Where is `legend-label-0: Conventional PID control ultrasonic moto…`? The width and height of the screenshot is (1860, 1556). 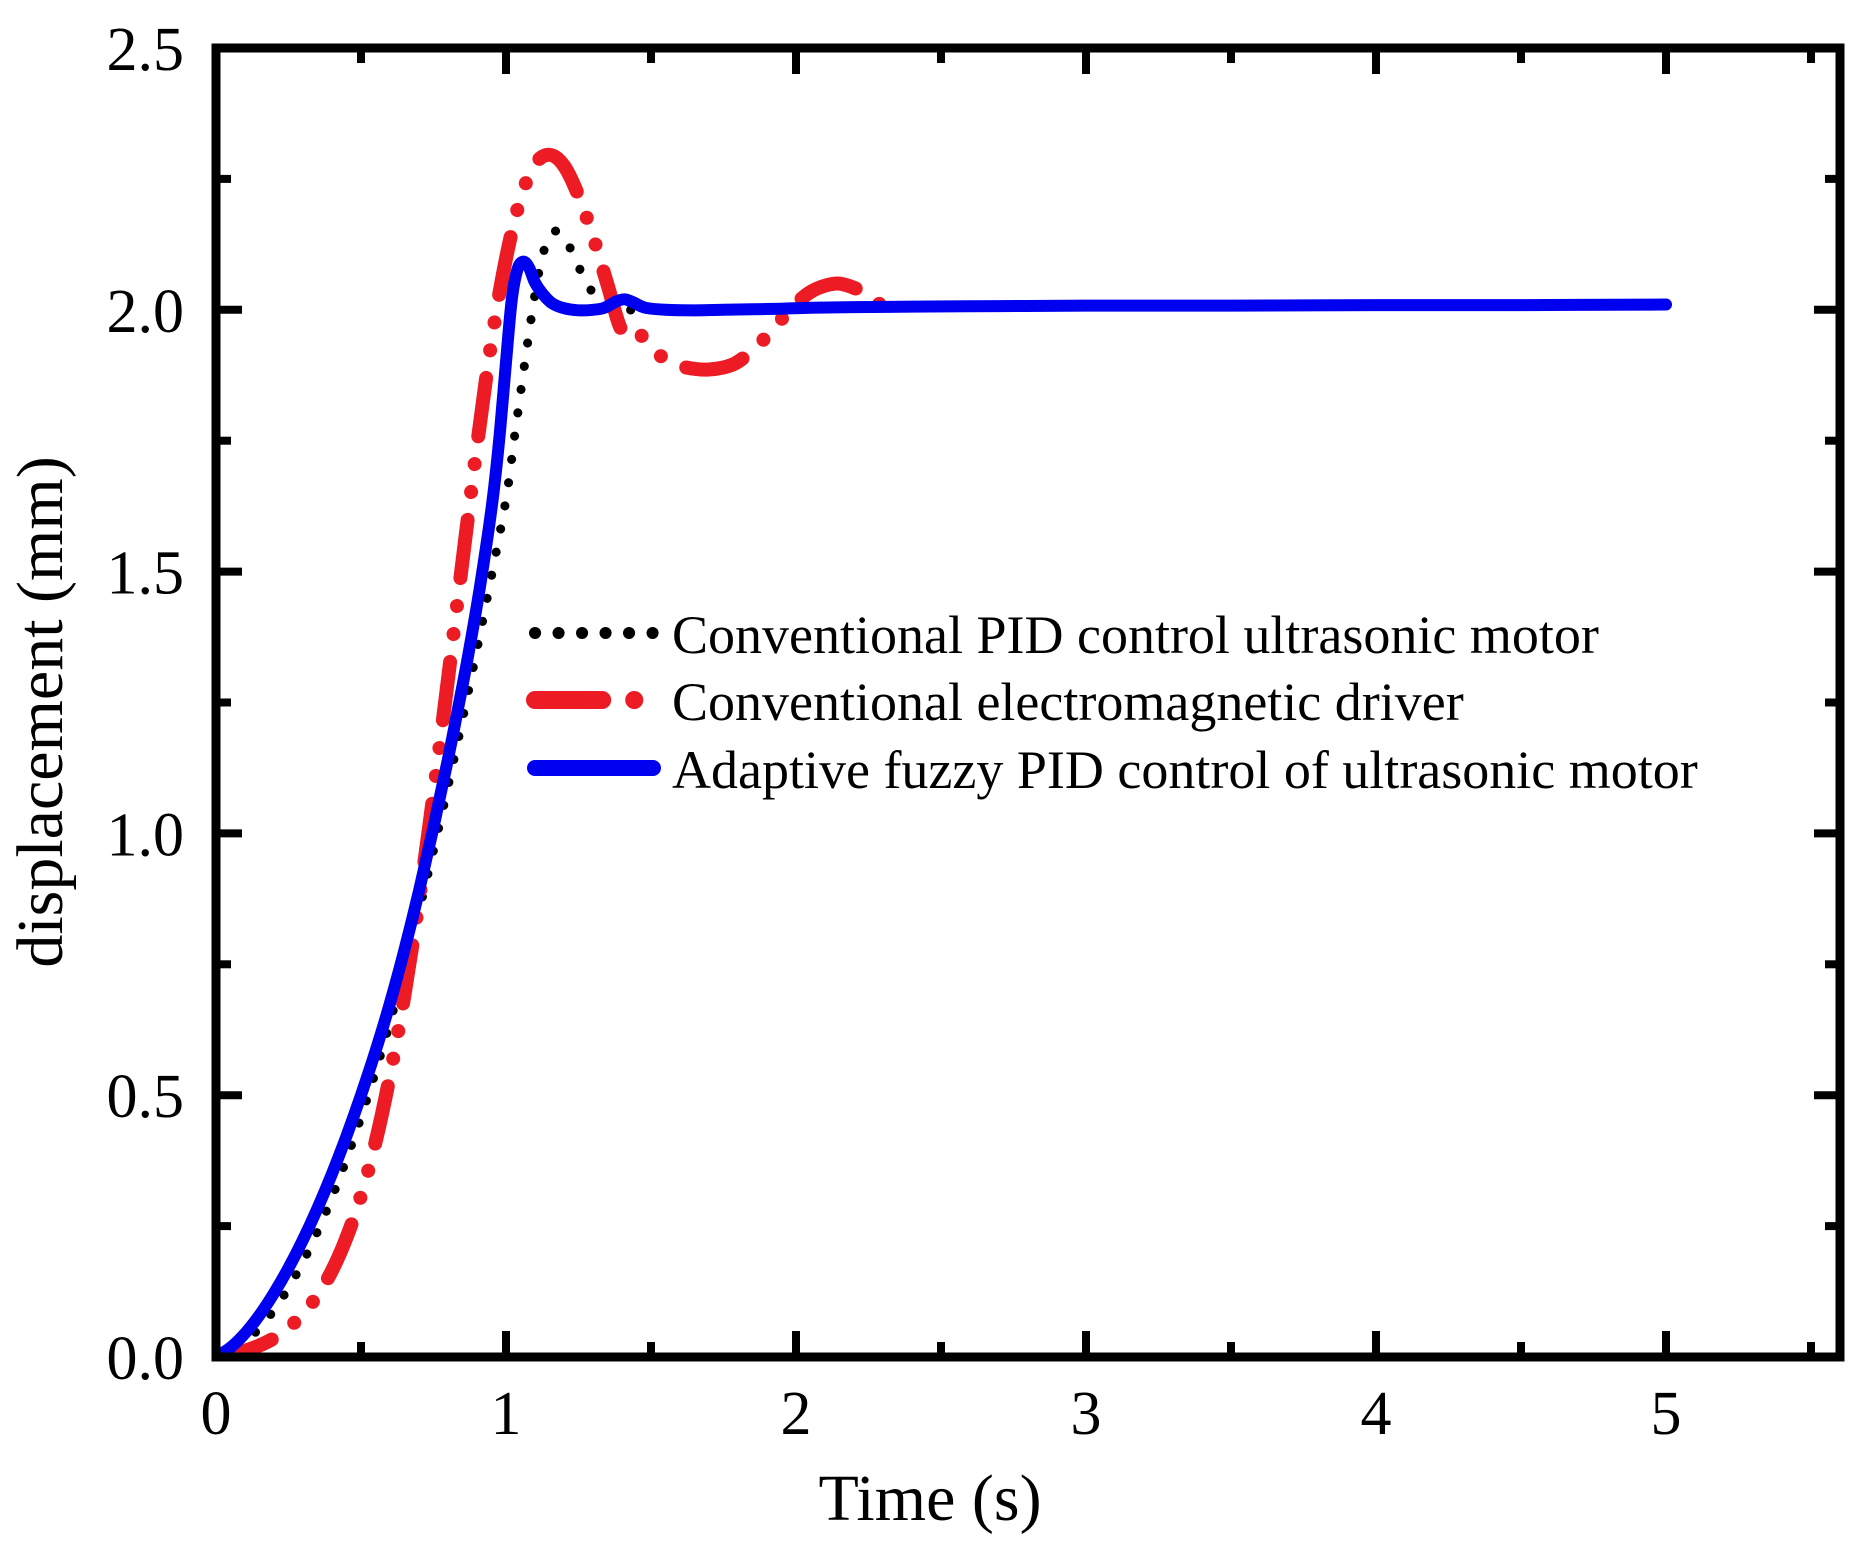 legend-label-0: Conventional PID control ultrasonic moto… is located at coordinates (1135, 635).